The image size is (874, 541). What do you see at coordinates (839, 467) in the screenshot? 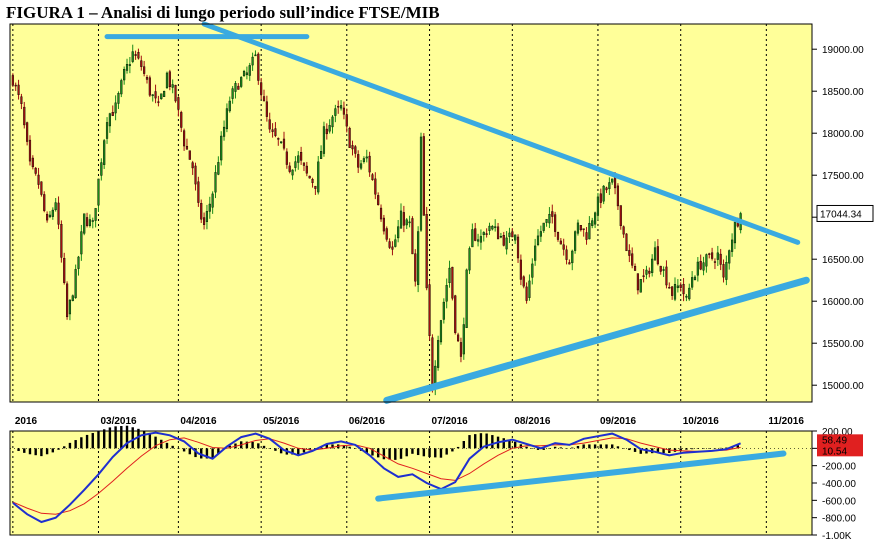
I see `macd-y-tick-label: -200.00` at bounding box center [839, 467].